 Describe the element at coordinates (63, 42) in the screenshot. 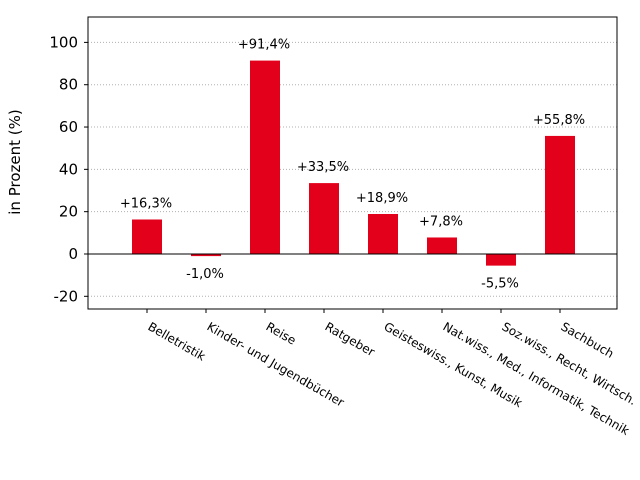

I see `y-tick-label: 100` at that location.